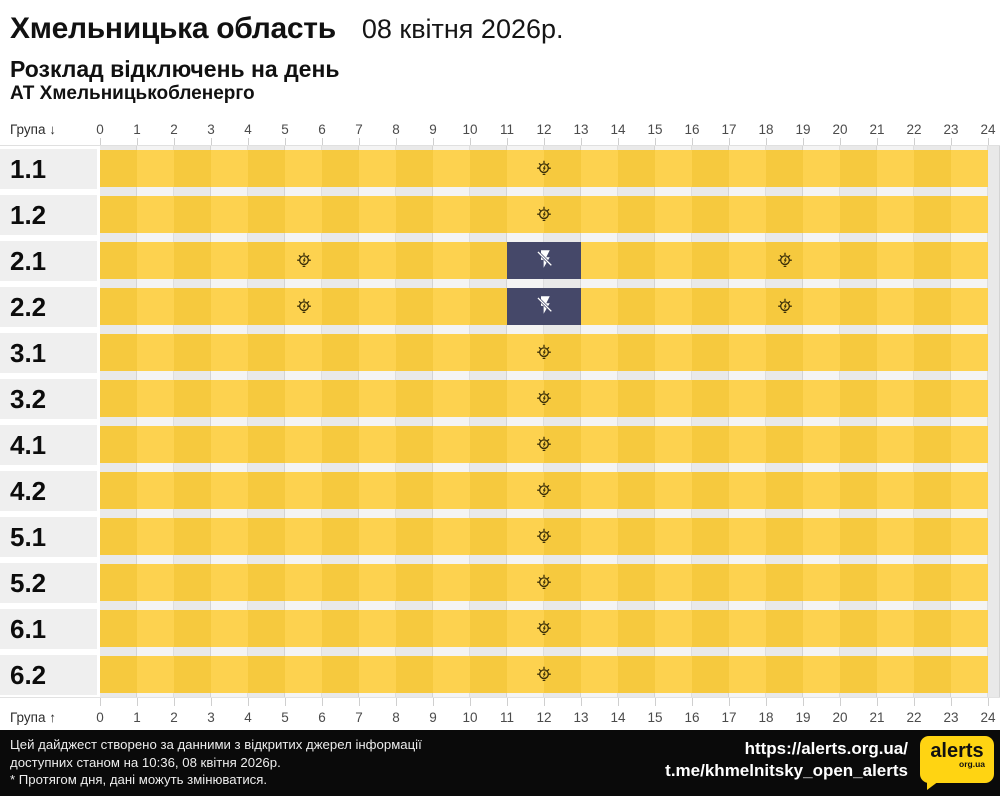  I want to click on company-name: АТ Хмельницькобленерго, so click(132, 93).